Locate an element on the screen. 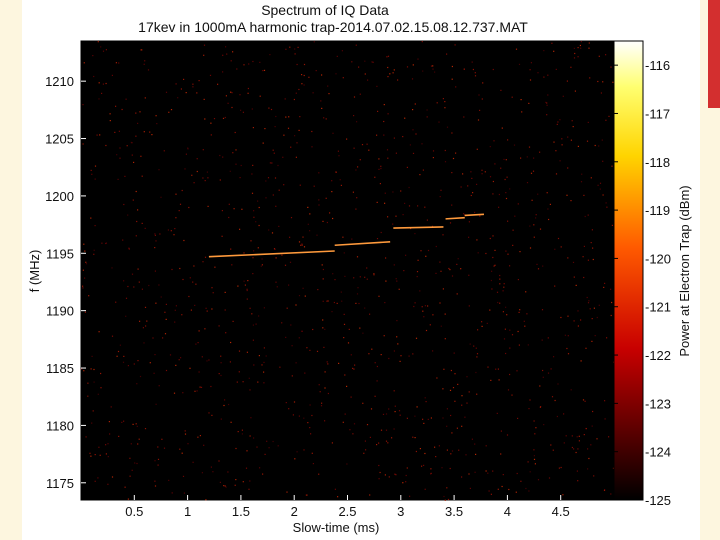 The width and height of the screenshot is (720, 540). signal-track is located at coordinates (346, 235).